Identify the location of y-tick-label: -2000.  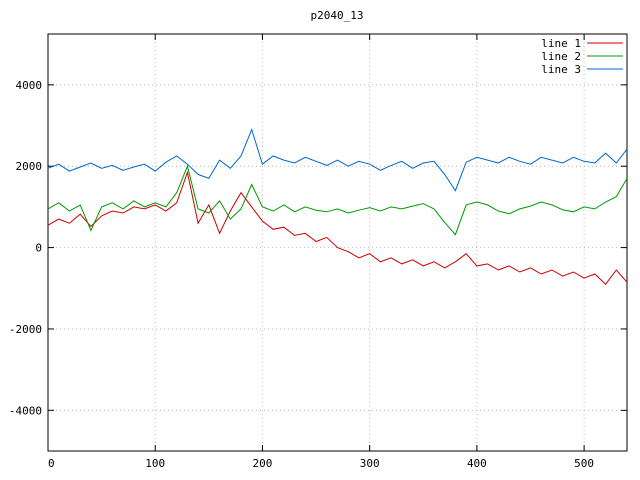
(25, 329).